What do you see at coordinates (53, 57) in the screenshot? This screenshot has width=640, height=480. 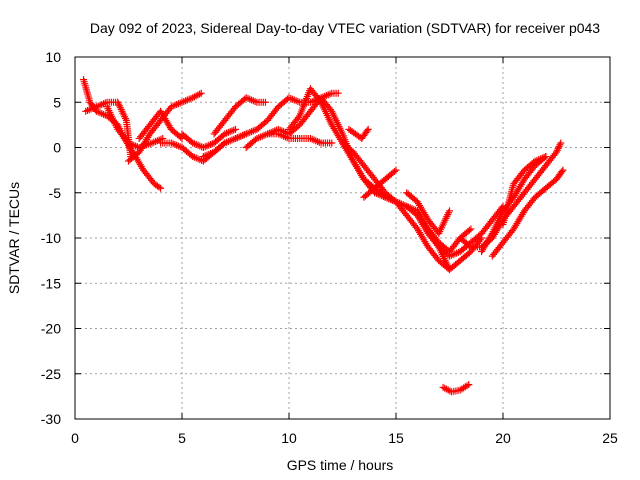 I see `y-tick-label: 10` at bounding box center [53, 57].